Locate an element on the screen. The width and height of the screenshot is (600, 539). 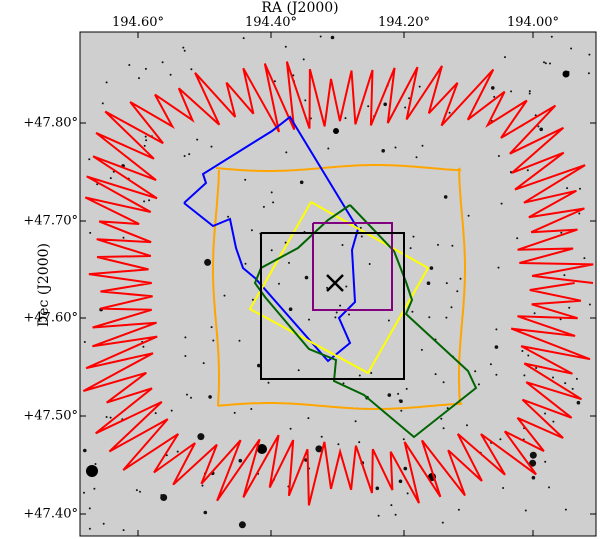
ra-tick-label: 194.60° is located at coordinates (138, 22).